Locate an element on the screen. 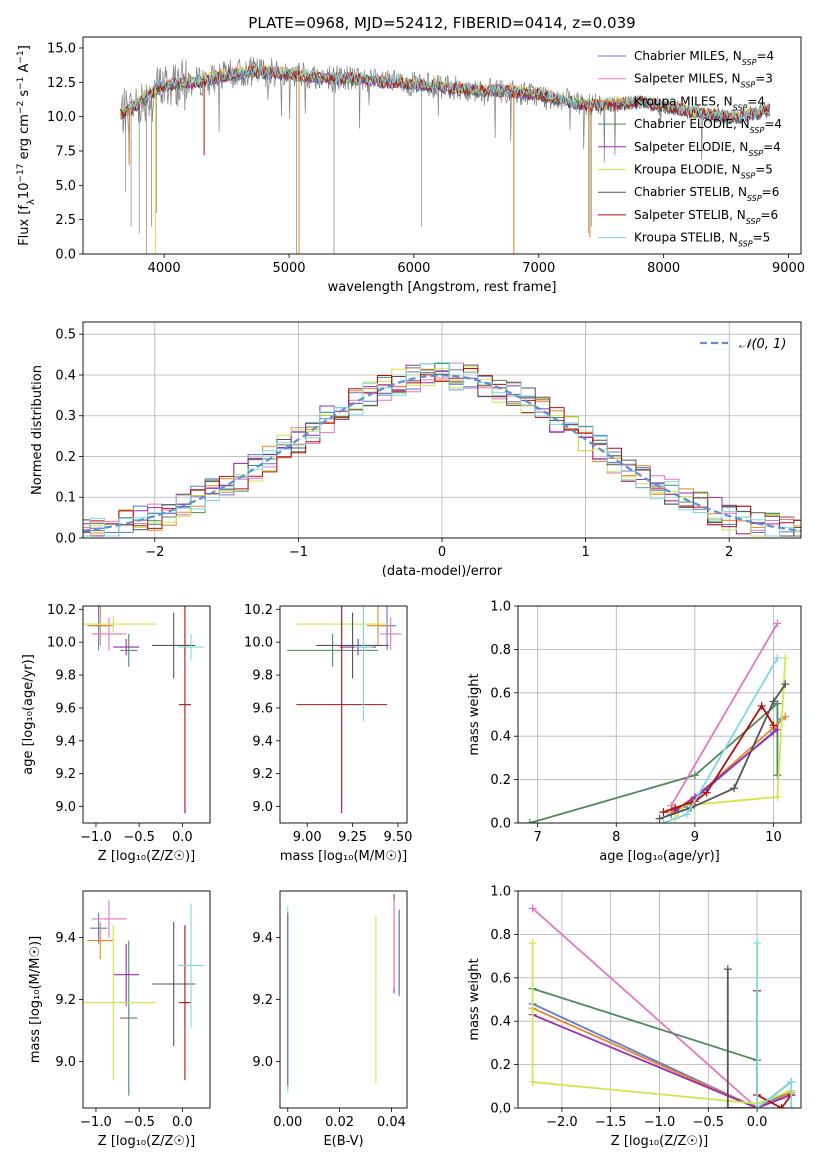 The width and height of the screenshot is (819, 1170). age-vs-Z-plot is located at coordinates (143, 710).